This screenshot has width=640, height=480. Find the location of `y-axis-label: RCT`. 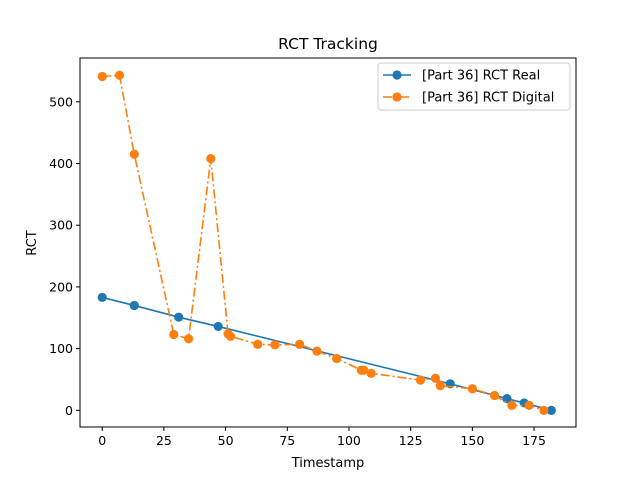

y-axis-label: RCT is located at coordinates (32, 242).